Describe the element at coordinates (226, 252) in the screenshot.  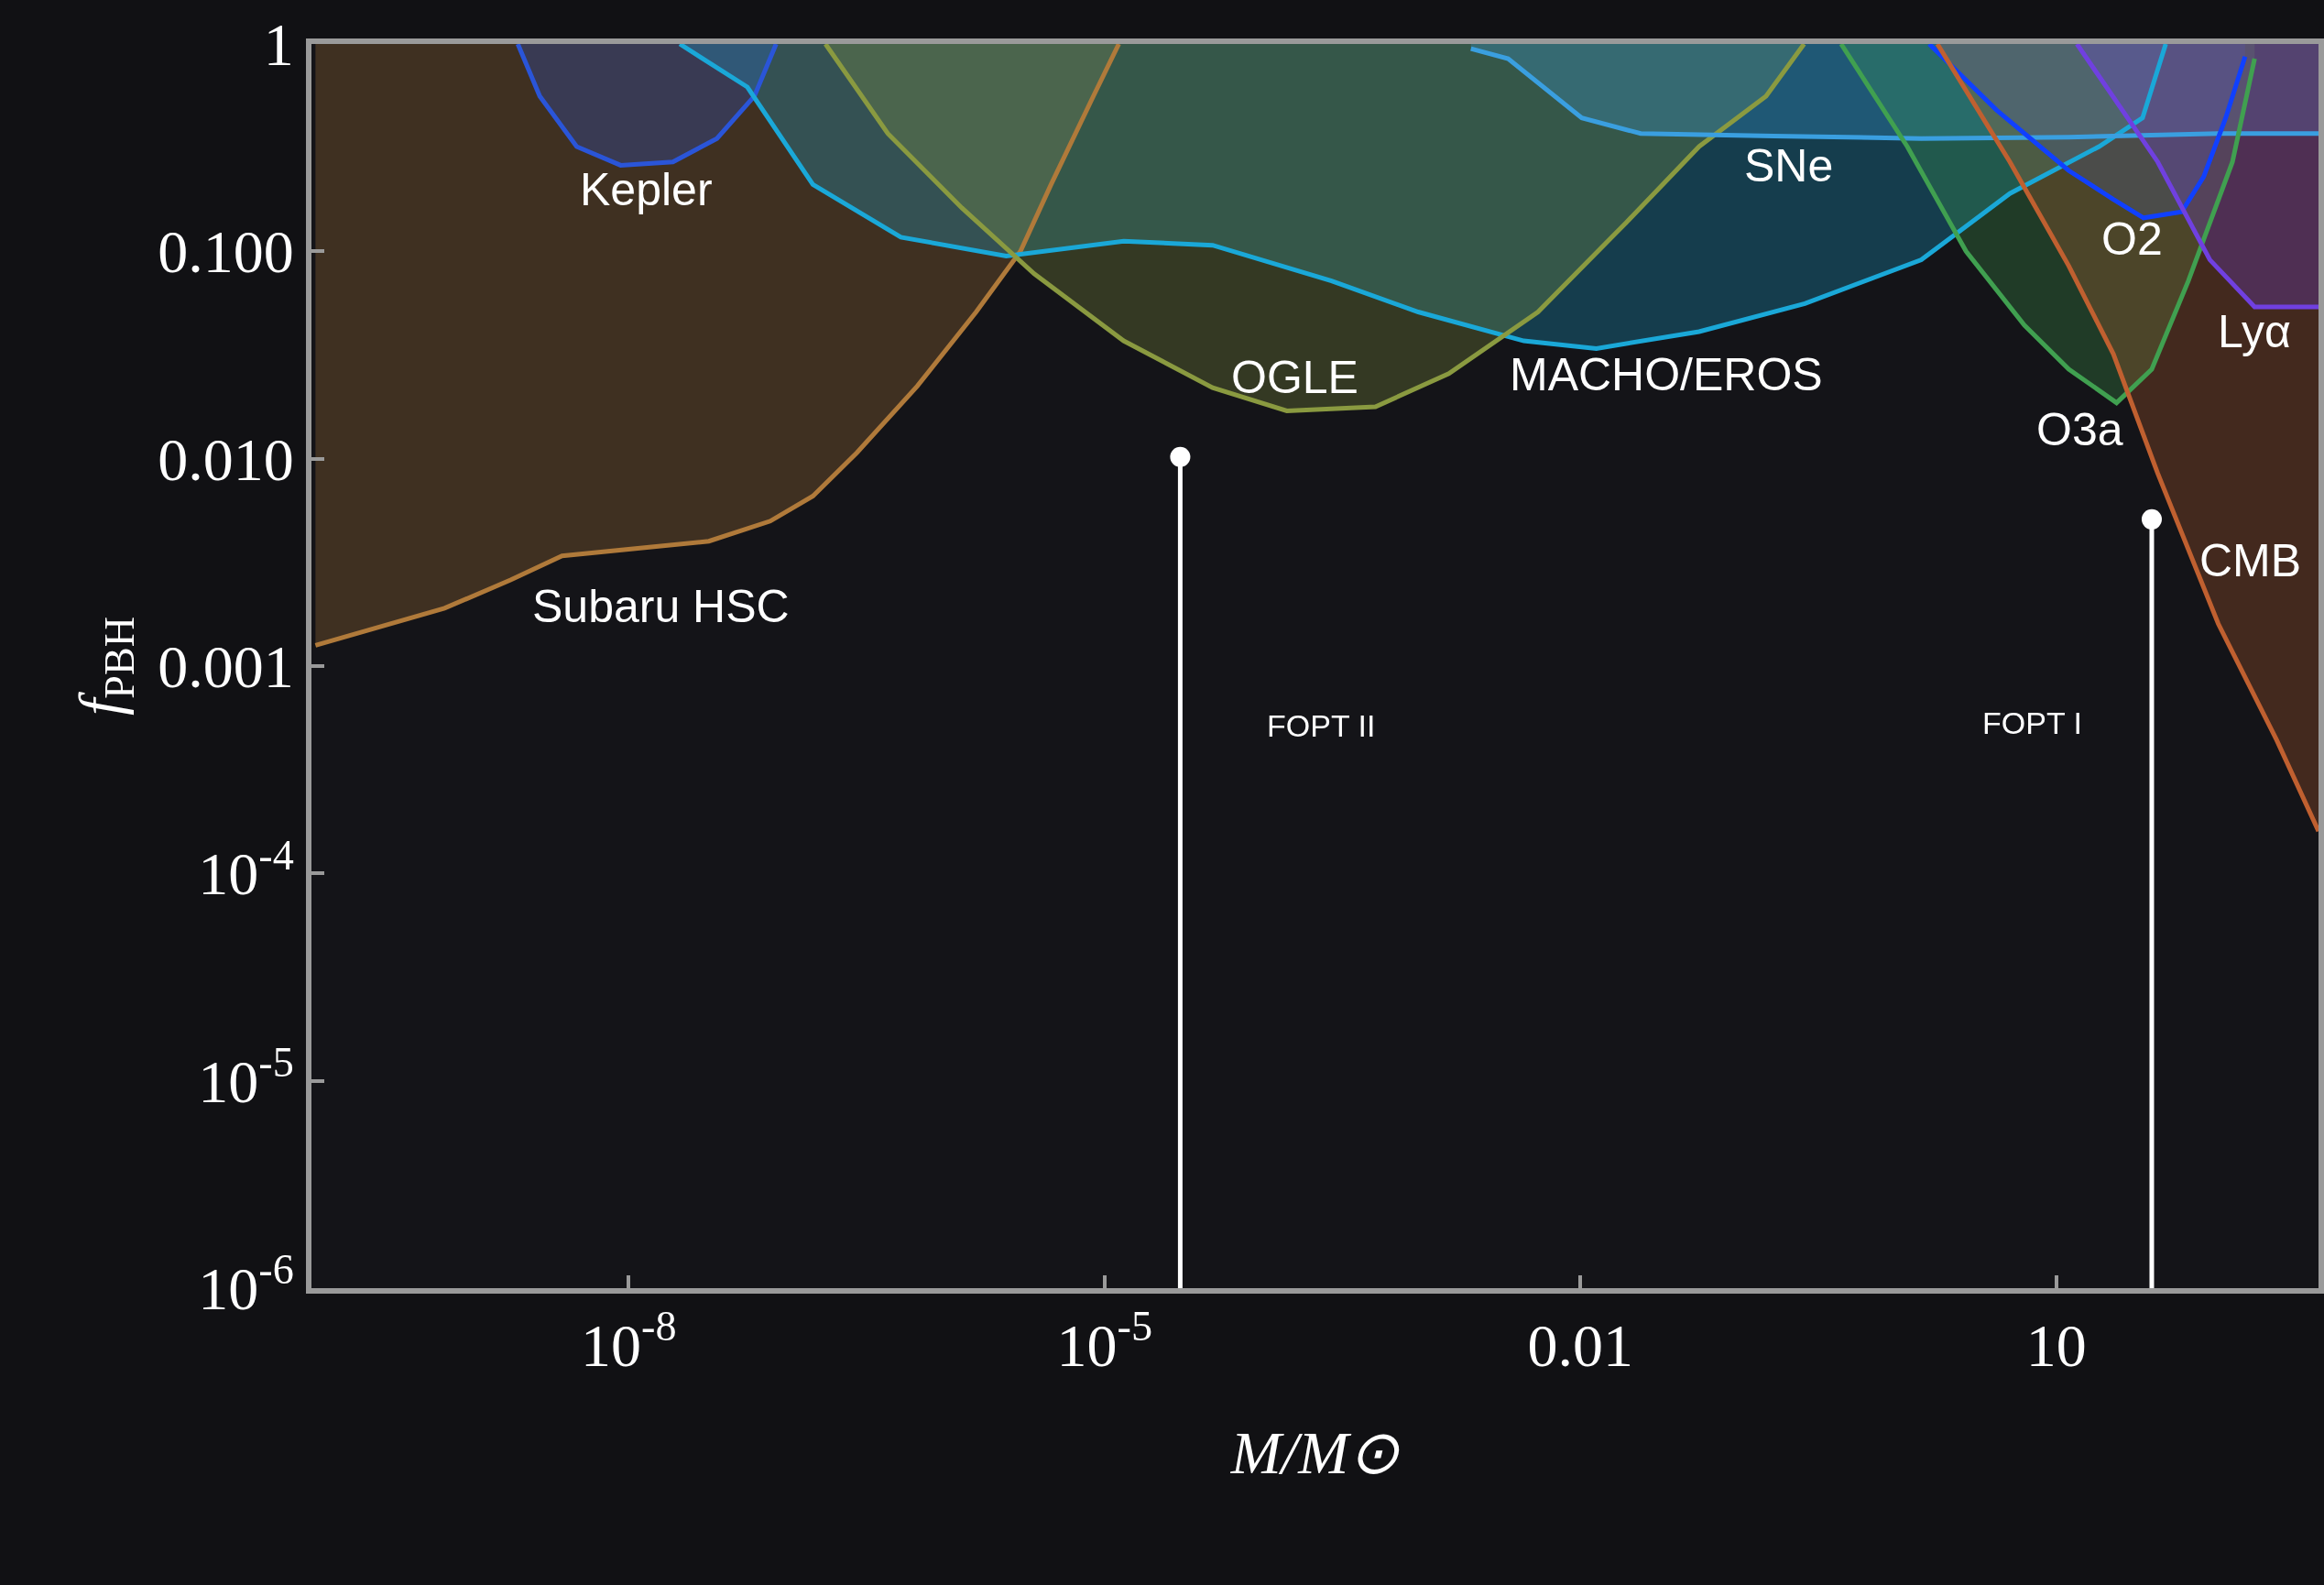
I see `y-tick-label: 0.100` at that location.